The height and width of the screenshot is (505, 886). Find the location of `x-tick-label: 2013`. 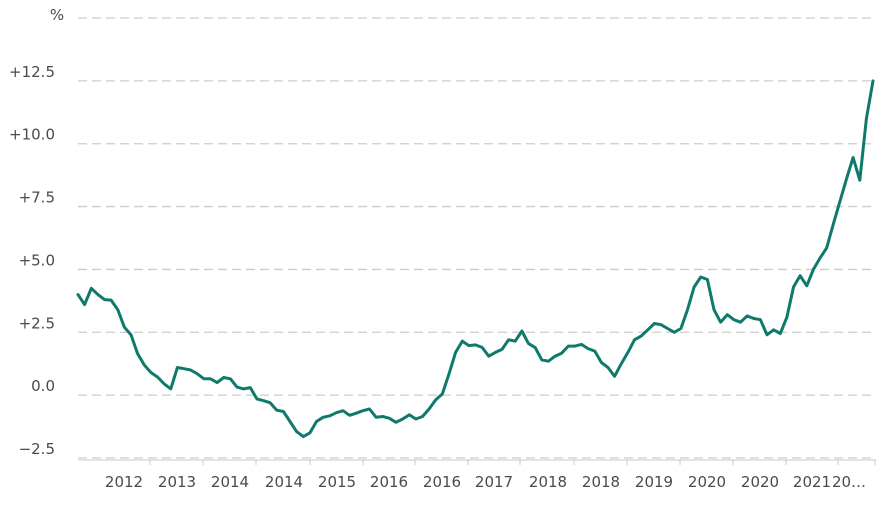

x-tick-label: 2013 is located at coordinates (177, 482).